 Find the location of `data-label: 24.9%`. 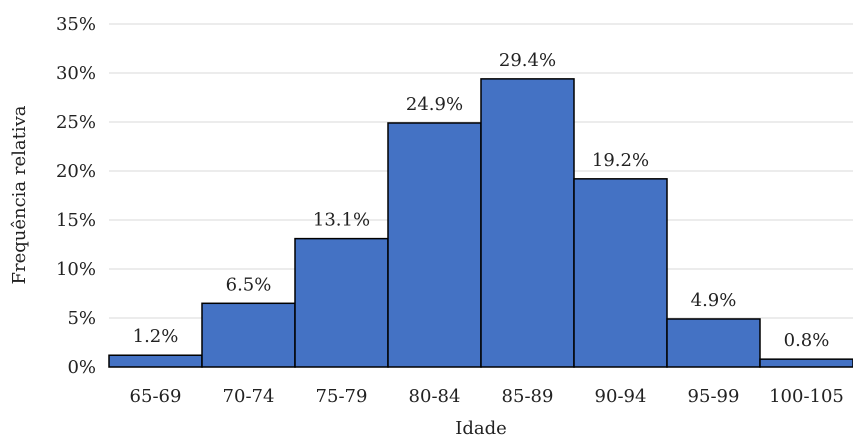

data-label: 24.9% is located at coordinates (434, 104).